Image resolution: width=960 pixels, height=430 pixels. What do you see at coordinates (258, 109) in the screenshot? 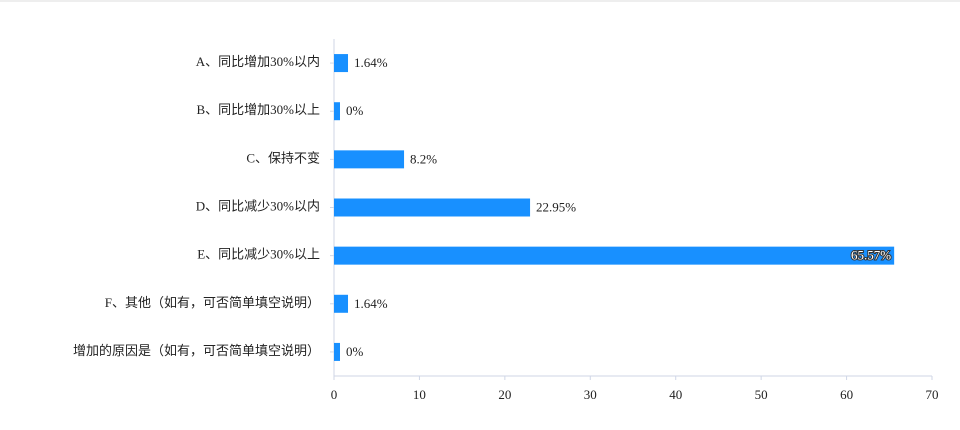
I see `y-tick-label: B、同比增加30%以上` at bounding box center [258, 109].